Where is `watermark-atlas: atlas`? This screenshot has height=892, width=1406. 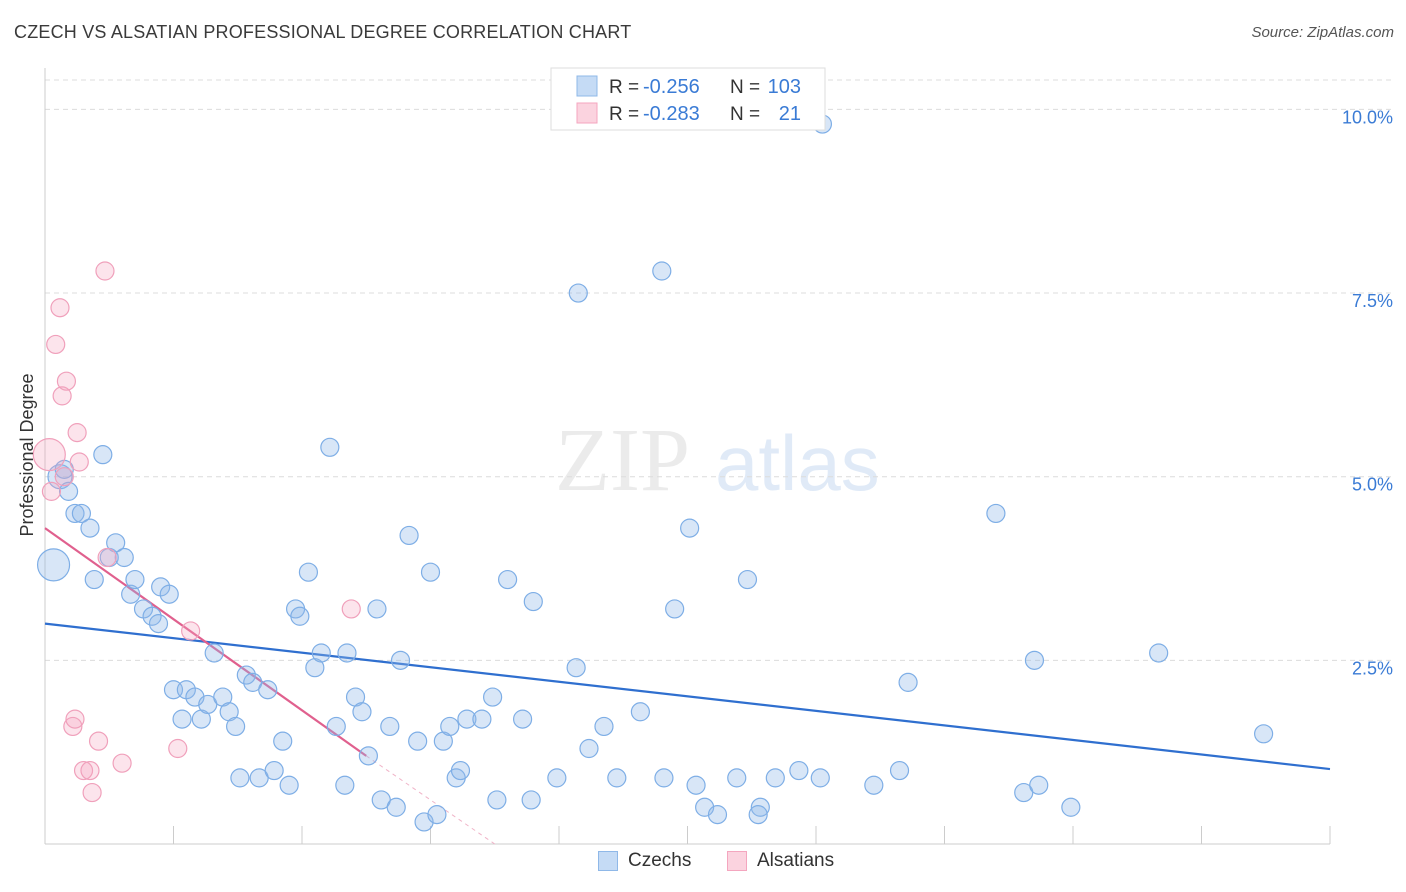 watermark-atlas: atlas is located at coordinates (797, 463).